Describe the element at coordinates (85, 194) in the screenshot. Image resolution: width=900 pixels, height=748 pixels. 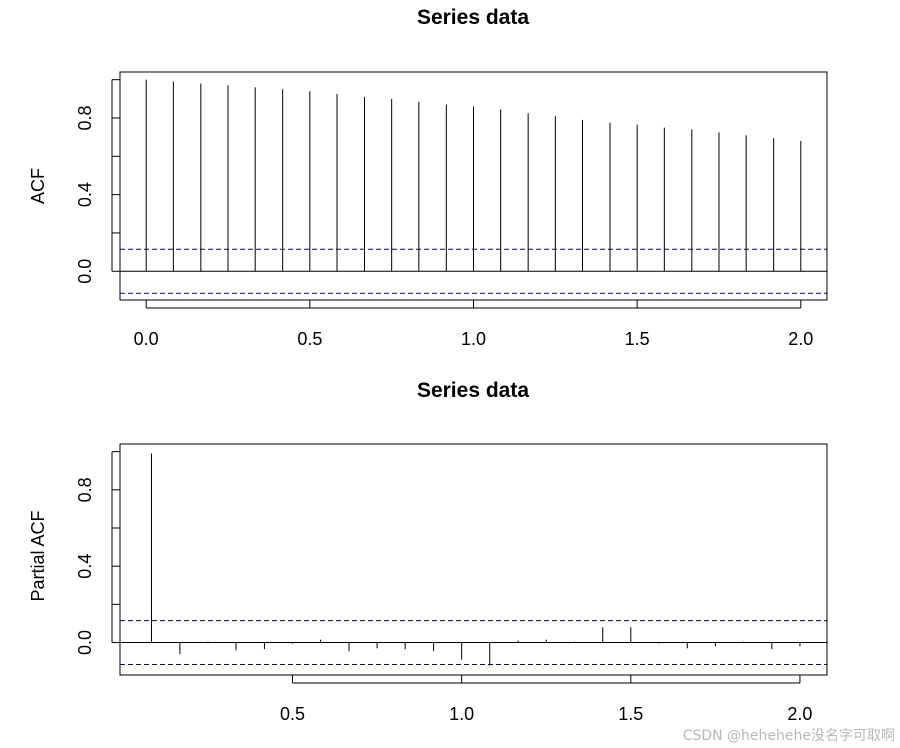
I see `acf-y-tick-label: 0.4` at that location.